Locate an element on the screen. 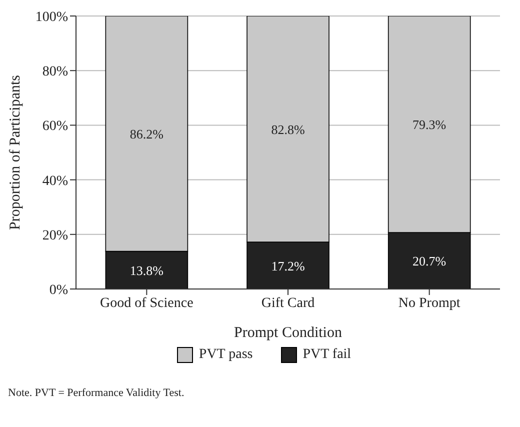 The width and height of the screenshot is (520, 427). legend-label: PVT fail is located at coordinates (327, 355).